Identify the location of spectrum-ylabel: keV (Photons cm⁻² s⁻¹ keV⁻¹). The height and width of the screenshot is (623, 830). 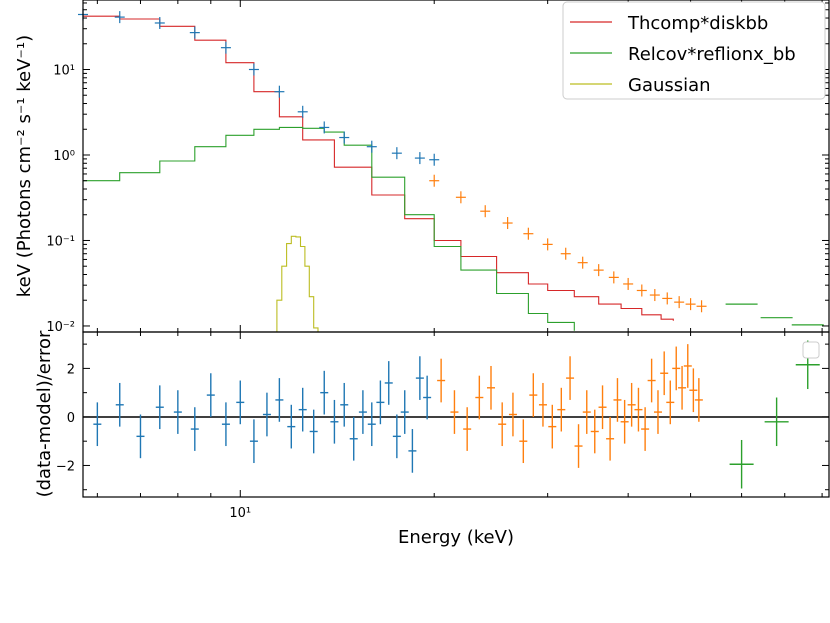
(24, 166).